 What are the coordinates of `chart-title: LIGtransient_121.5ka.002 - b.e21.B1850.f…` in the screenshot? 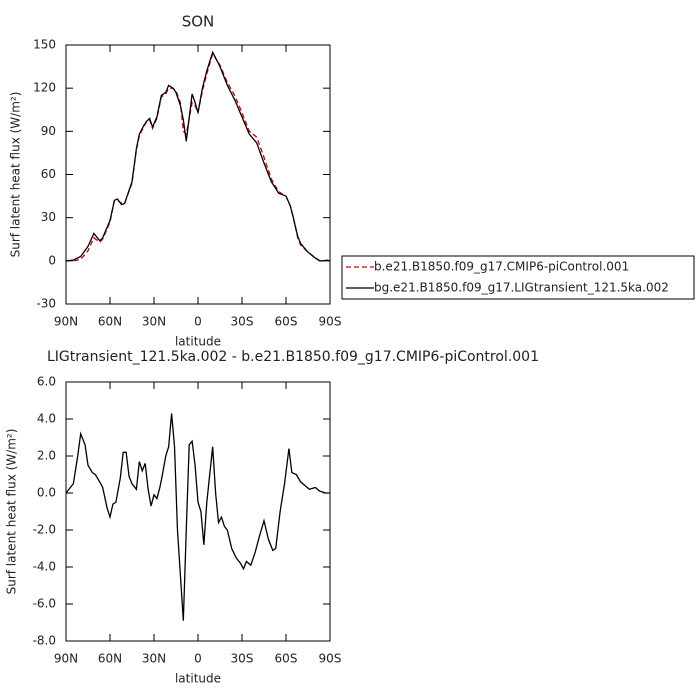 It's located at (293, 357).